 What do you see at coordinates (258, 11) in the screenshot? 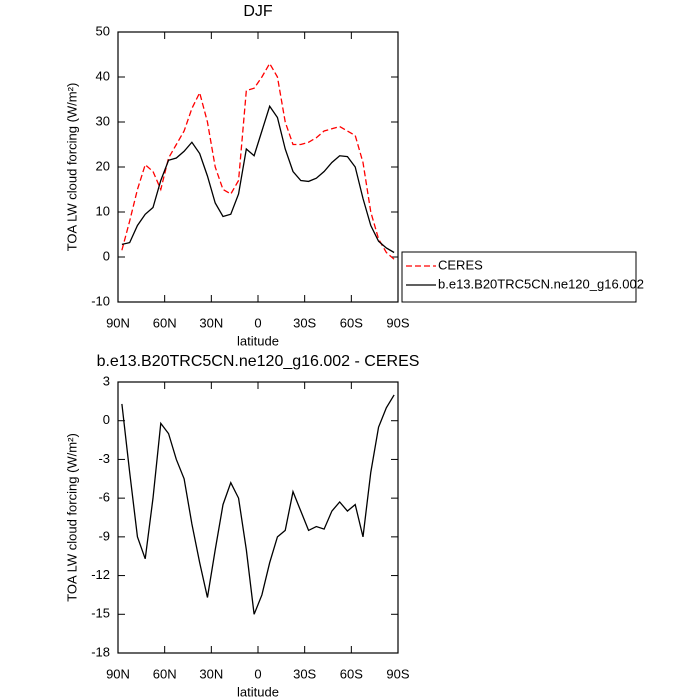
I see `chart-title: DJF` at bounding box center [258, 11].